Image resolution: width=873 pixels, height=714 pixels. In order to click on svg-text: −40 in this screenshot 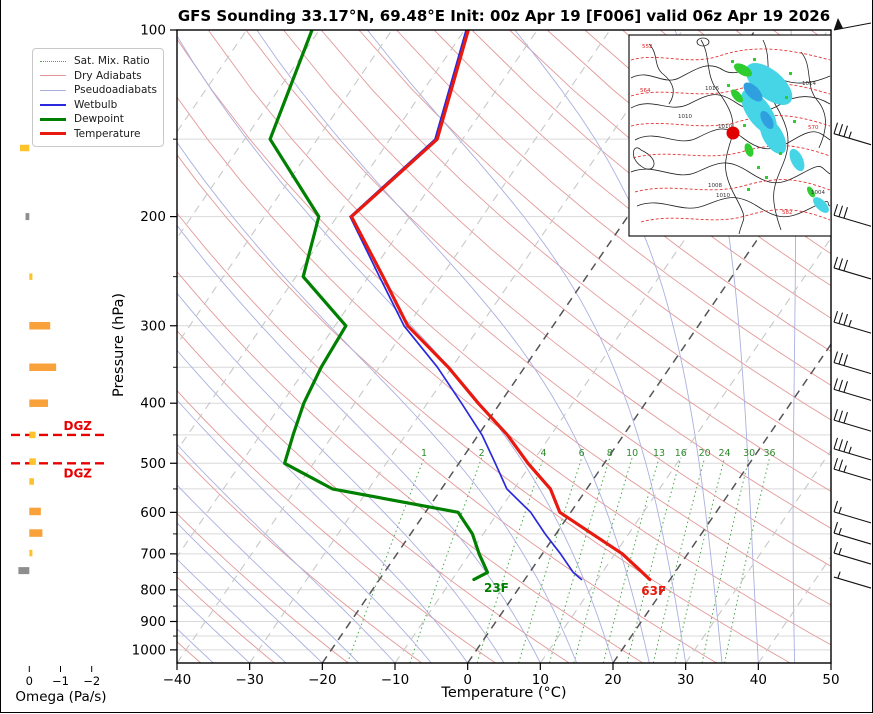, I will do `click(177, 680)`.